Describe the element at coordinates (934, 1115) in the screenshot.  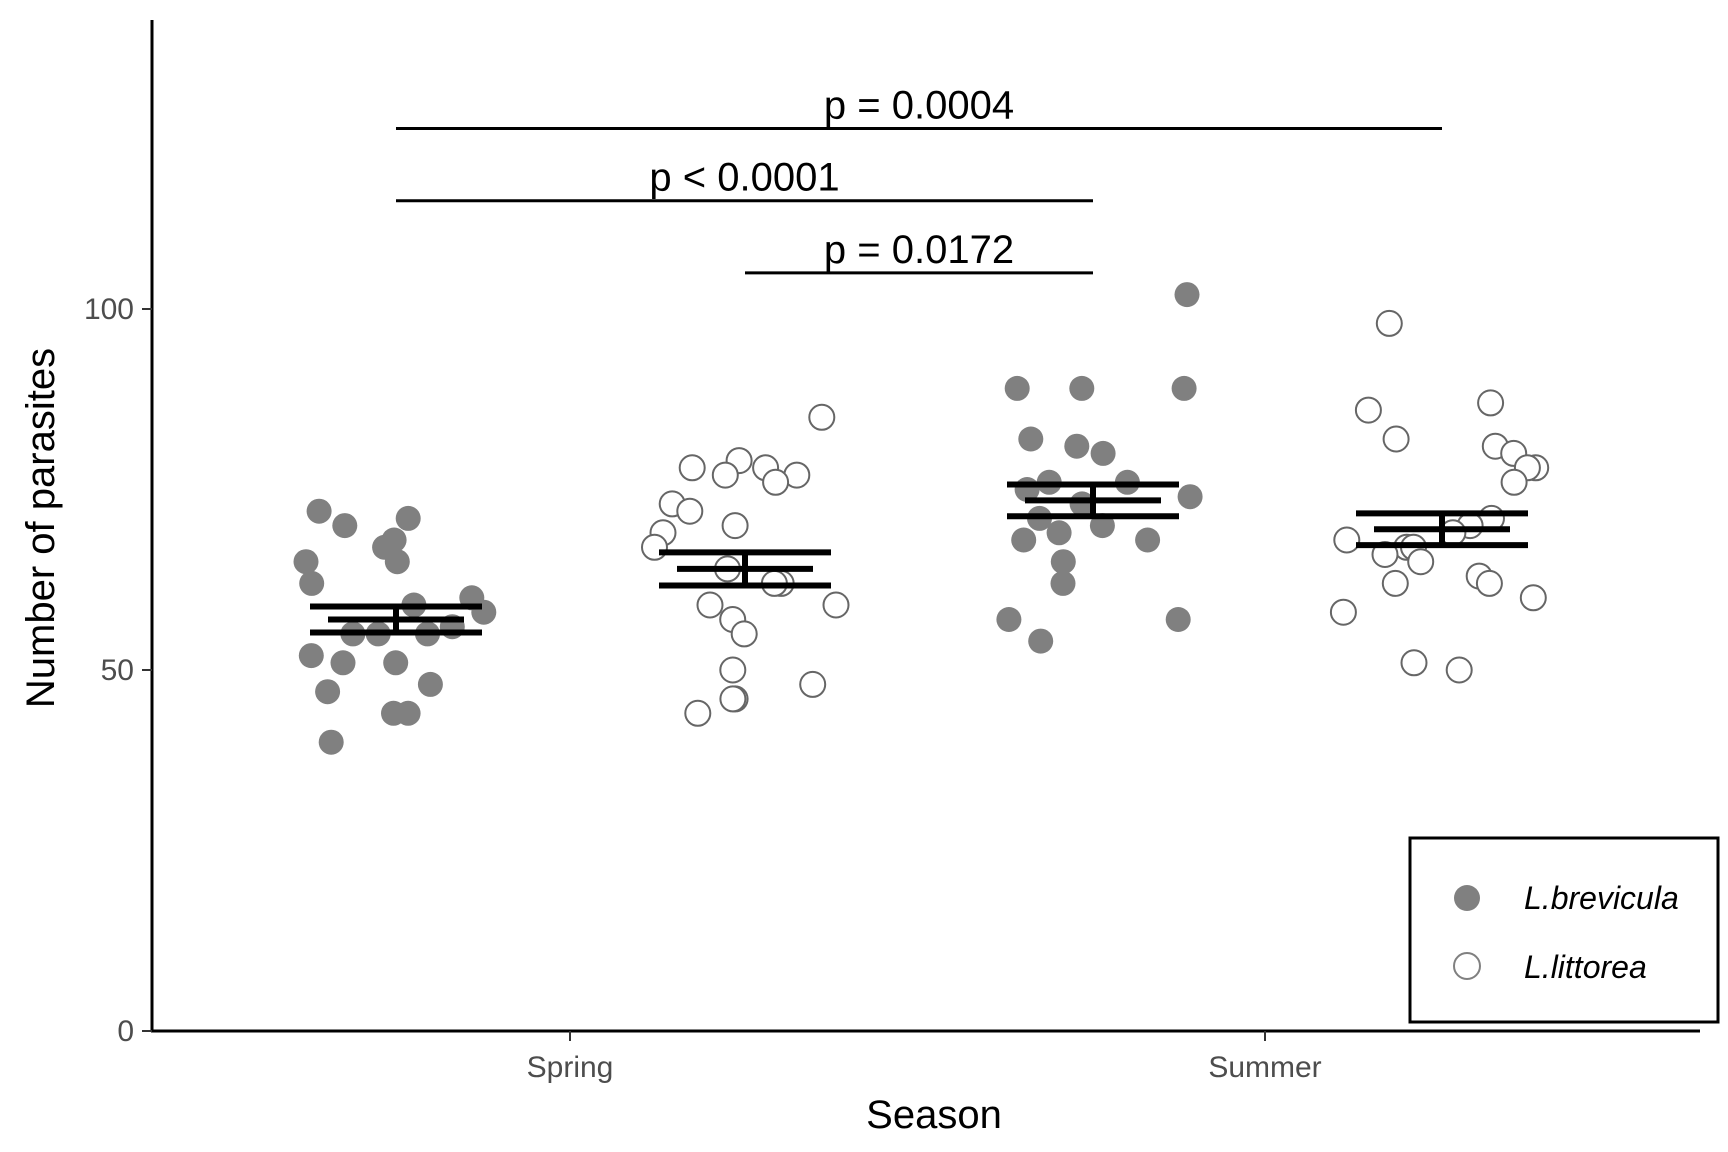
I see `x-axis-title: Season` at that location.